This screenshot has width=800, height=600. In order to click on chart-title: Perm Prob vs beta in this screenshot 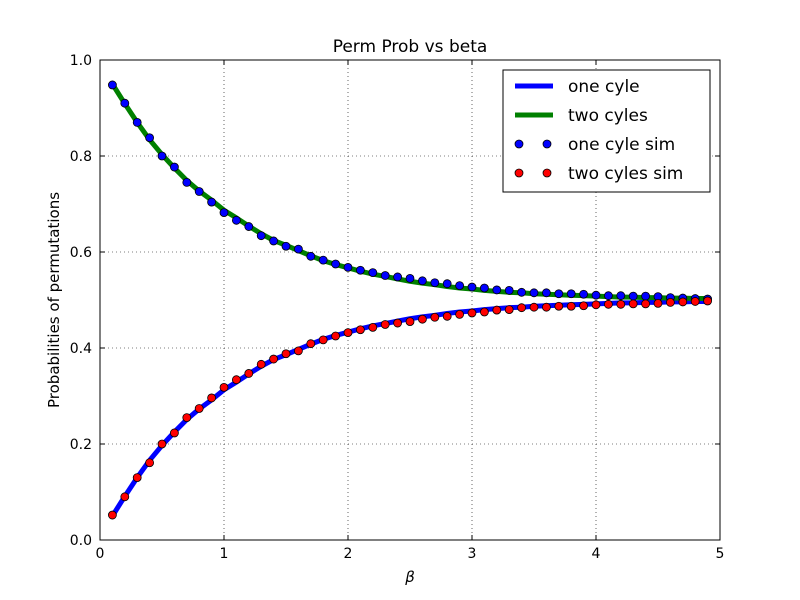, I will do `click(410, 47)`.